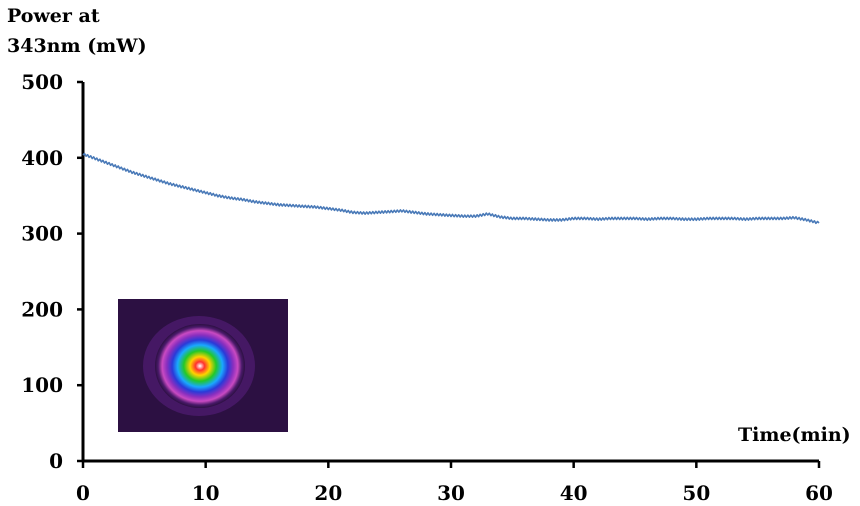 This screenshot has height=506, width=860. What do you see at coordinates (83, 493) in the screenshot?
I see `x-tick-label: 0` at bounding box center [83, 493].